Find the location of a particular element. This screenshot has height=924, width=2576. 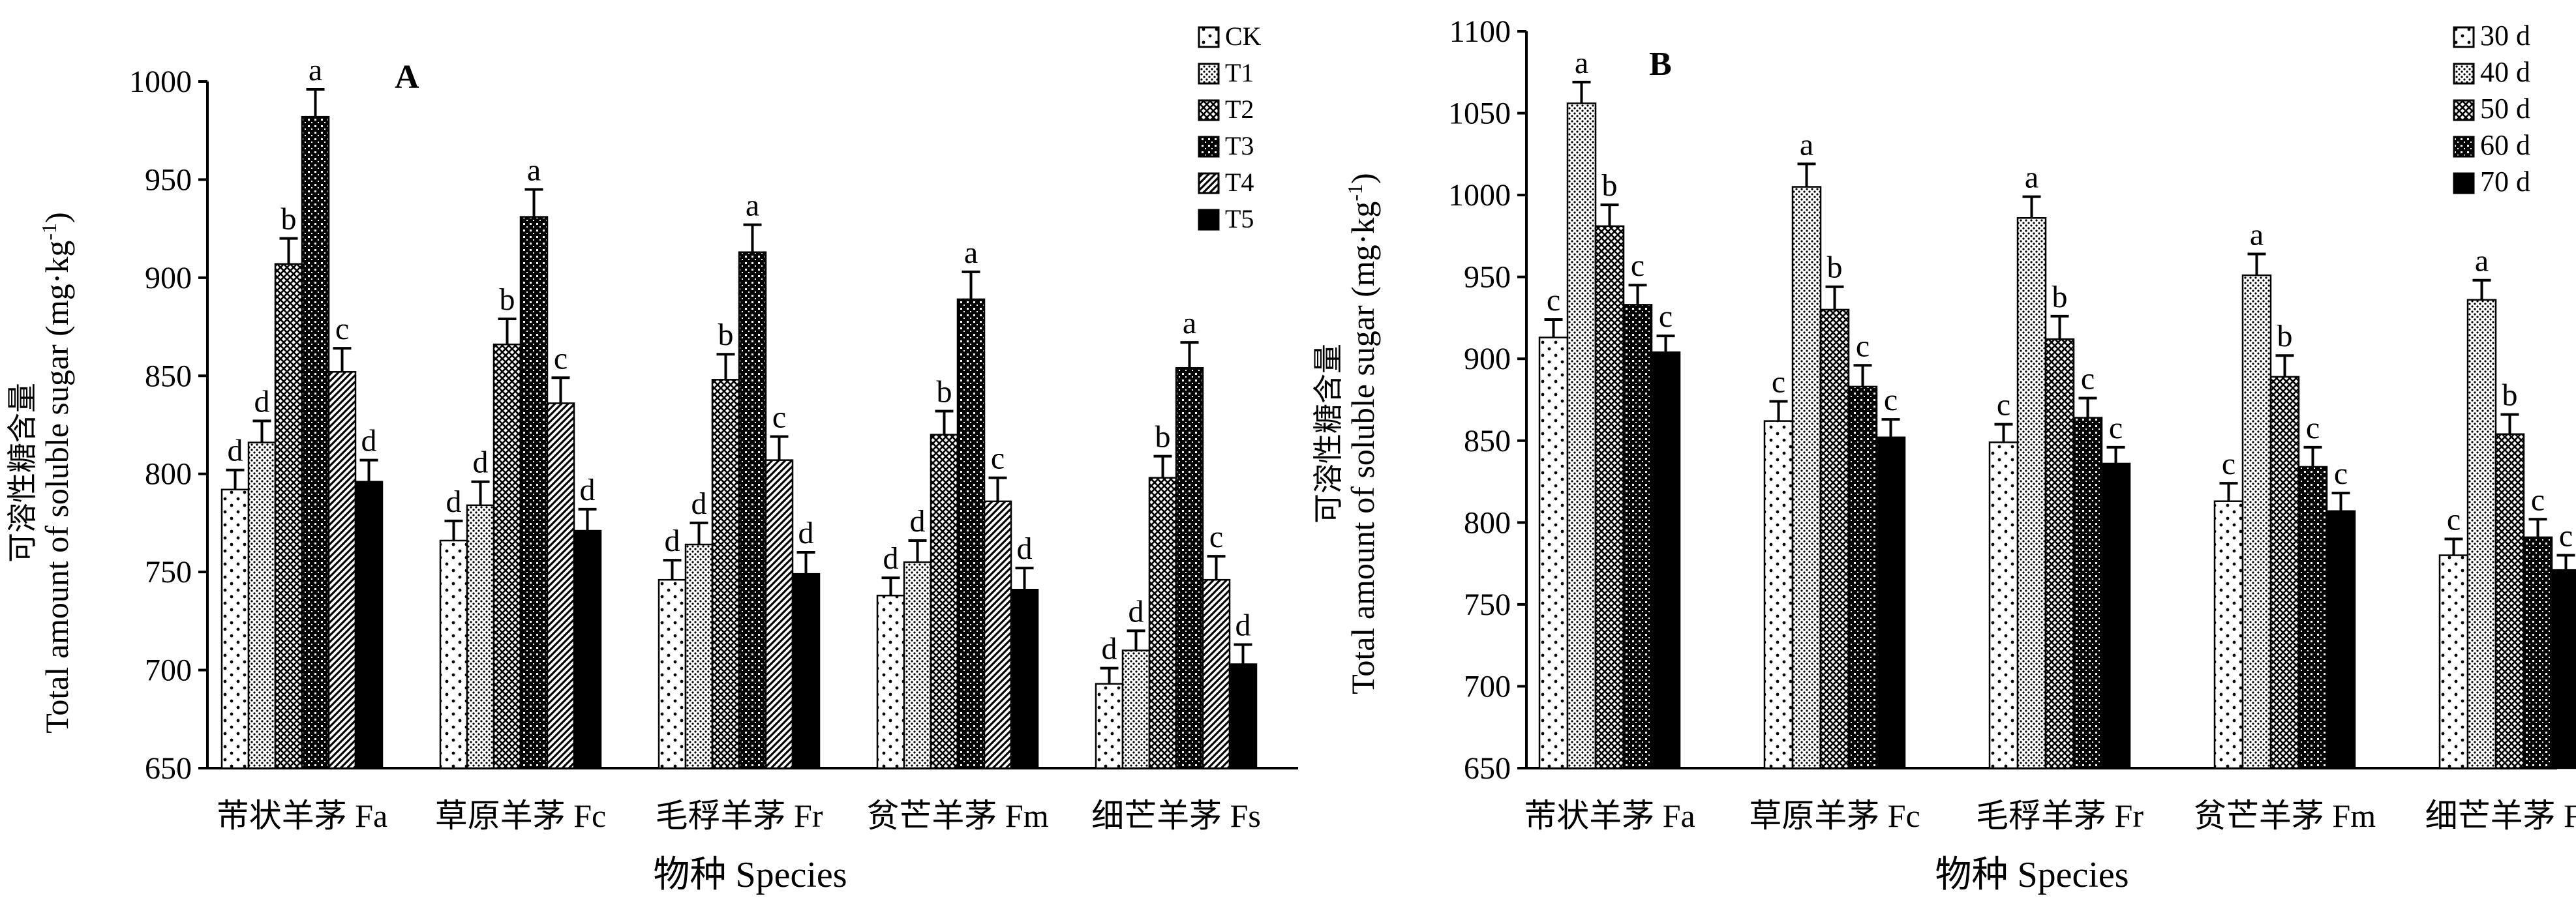

y-label-en-sup-a: -1 is located at coordinates (49, 232).